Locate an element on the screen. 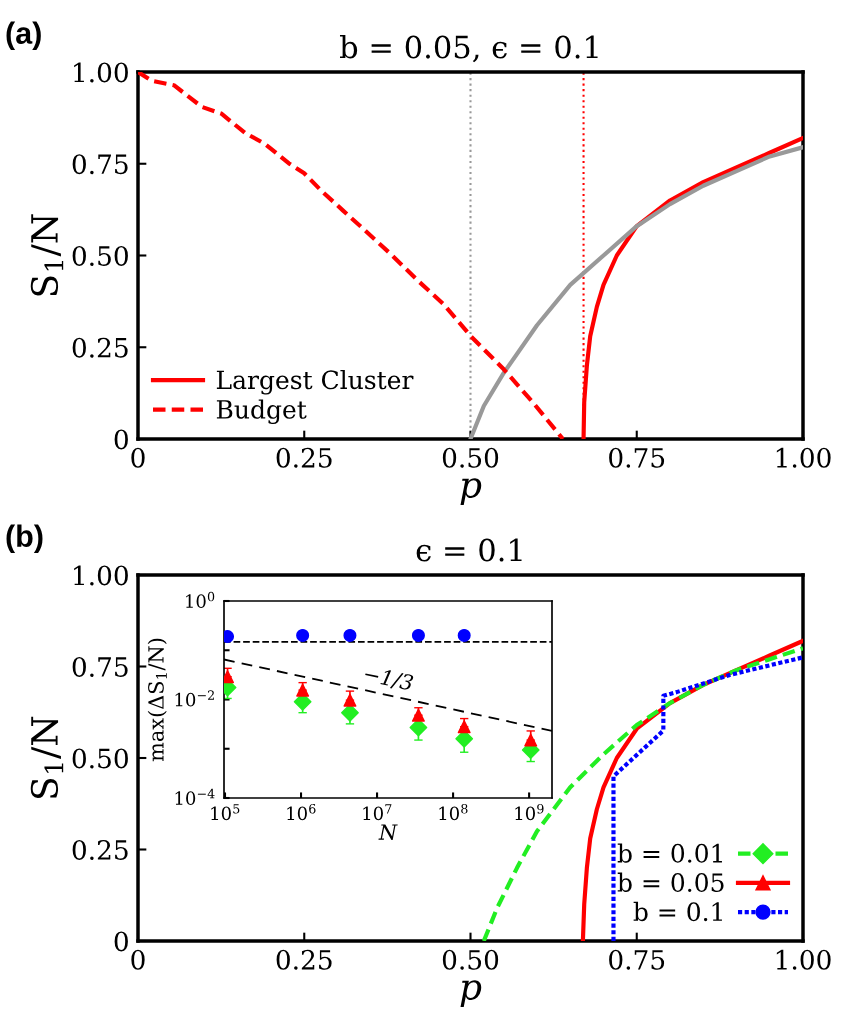 The image size is (841, 1030). chart-title: ϵ = 0.1 is located at coordinates (469, 550).